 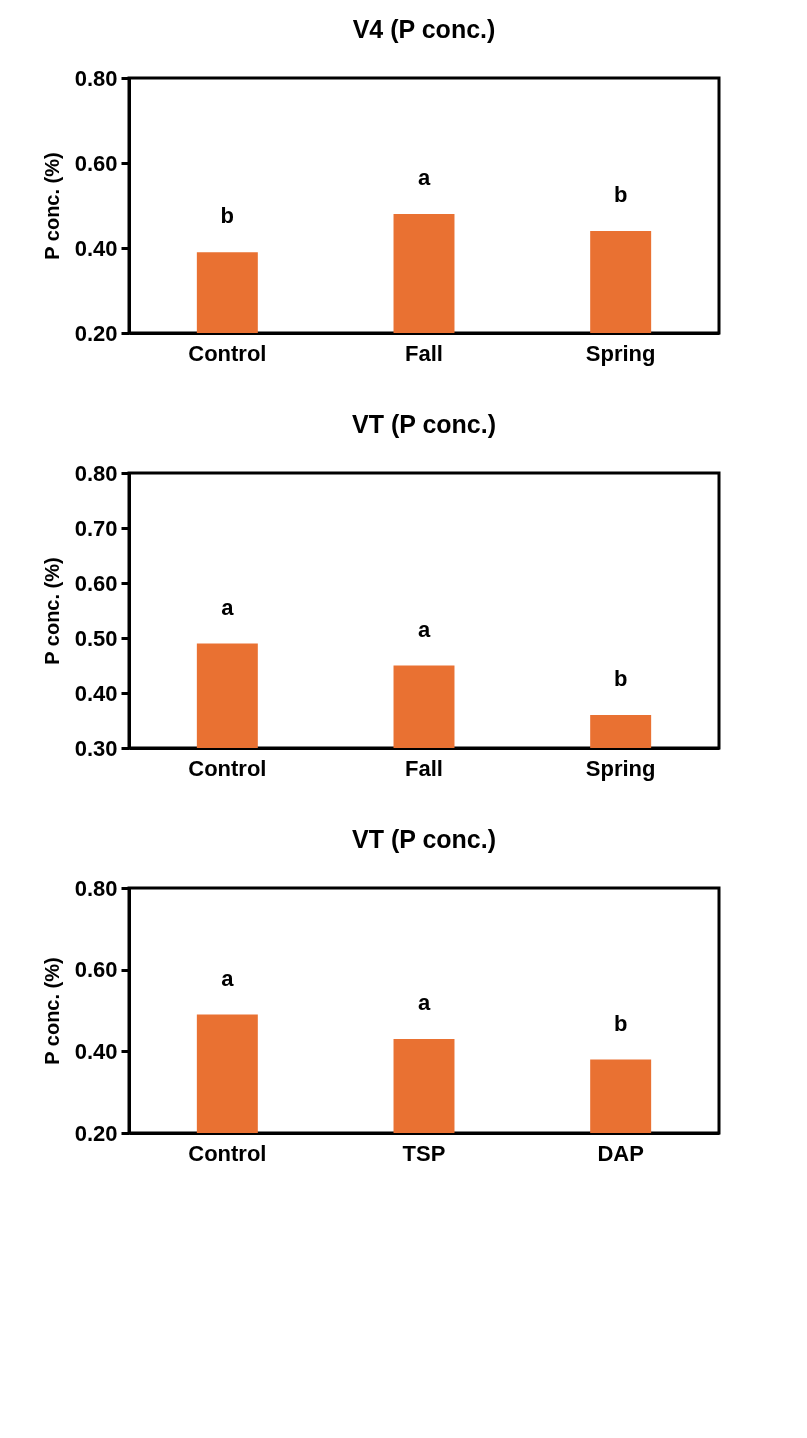 What do you see at coordinates (96, 528) in the screenshot?
I see `y-tick-label: 0.70` at bounding box center [96, 528].